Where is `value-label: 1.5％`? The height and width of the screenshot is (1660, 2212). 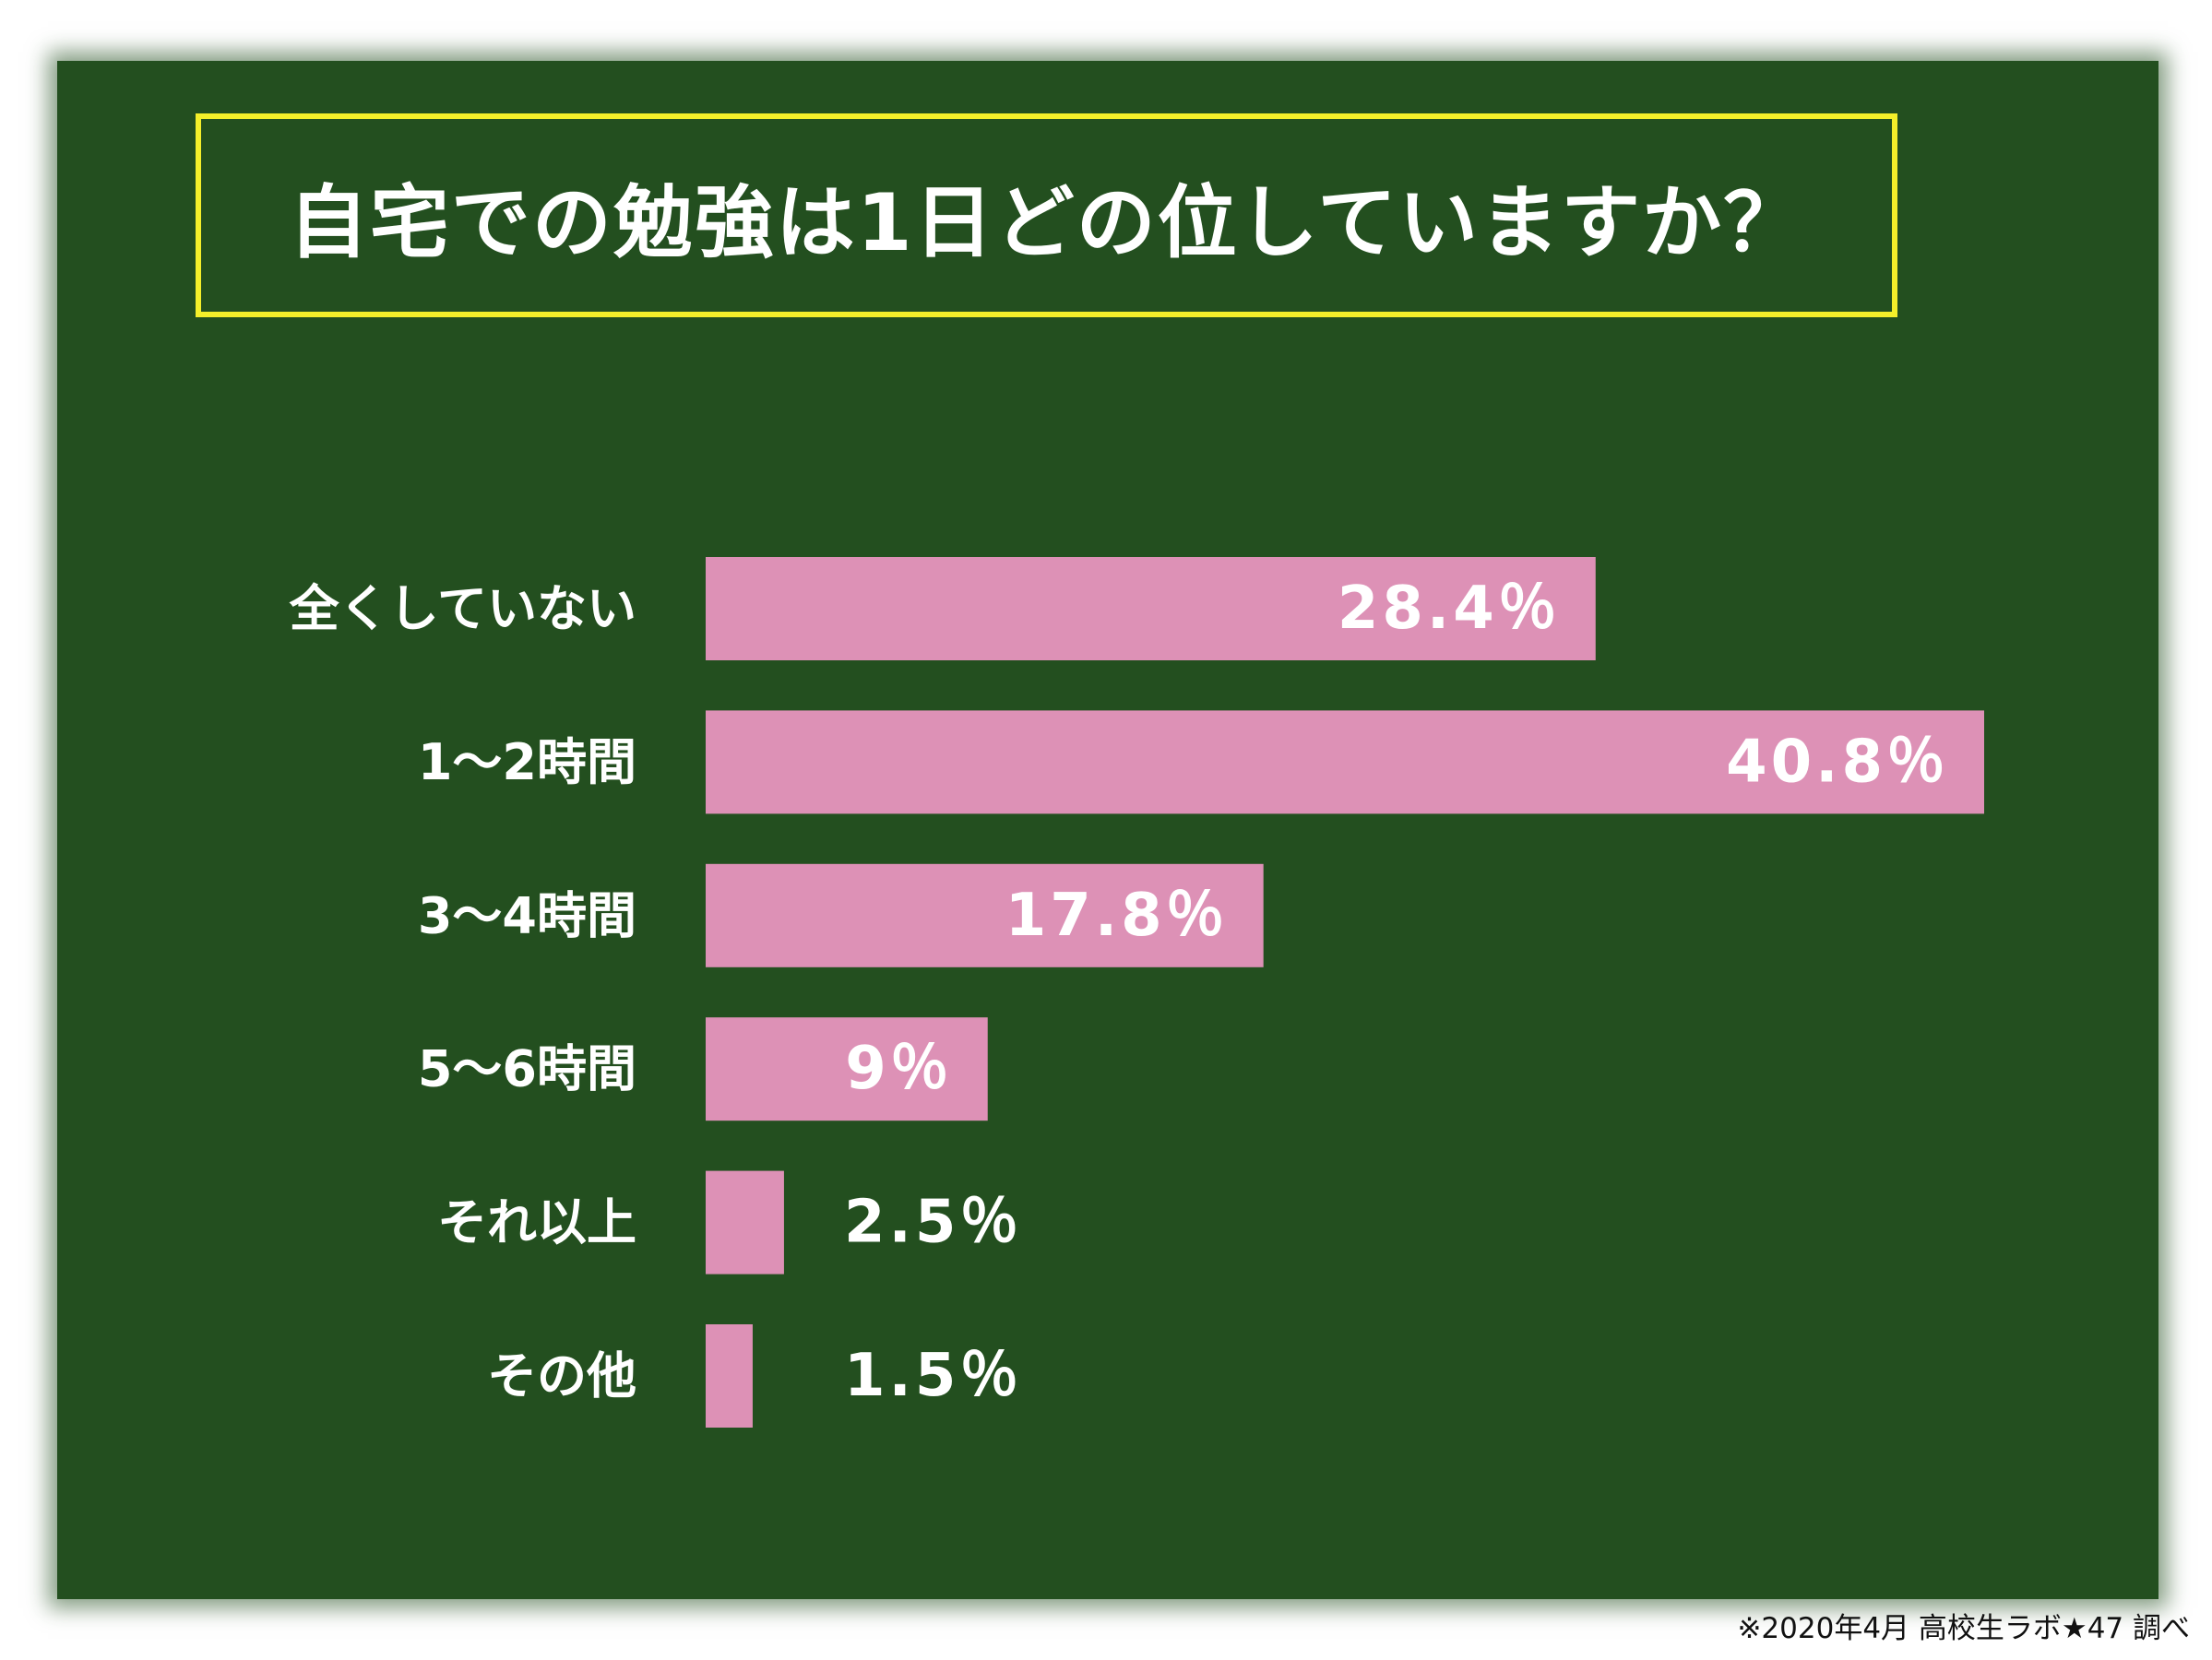 value-label: 1.5％ is located at coordinates (933, 1376).